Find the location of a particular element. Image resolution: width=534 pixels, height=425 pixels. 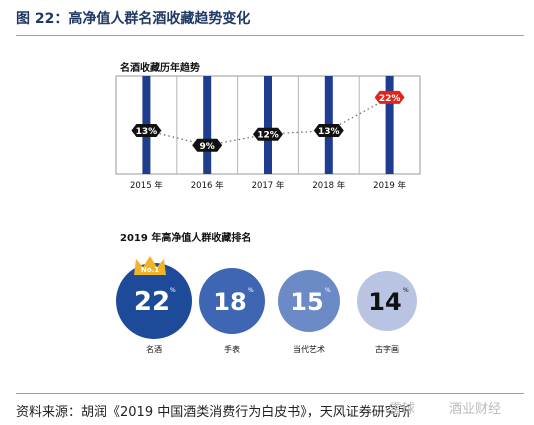

year-label: 2019 年 is located at coordinates (389, 185).